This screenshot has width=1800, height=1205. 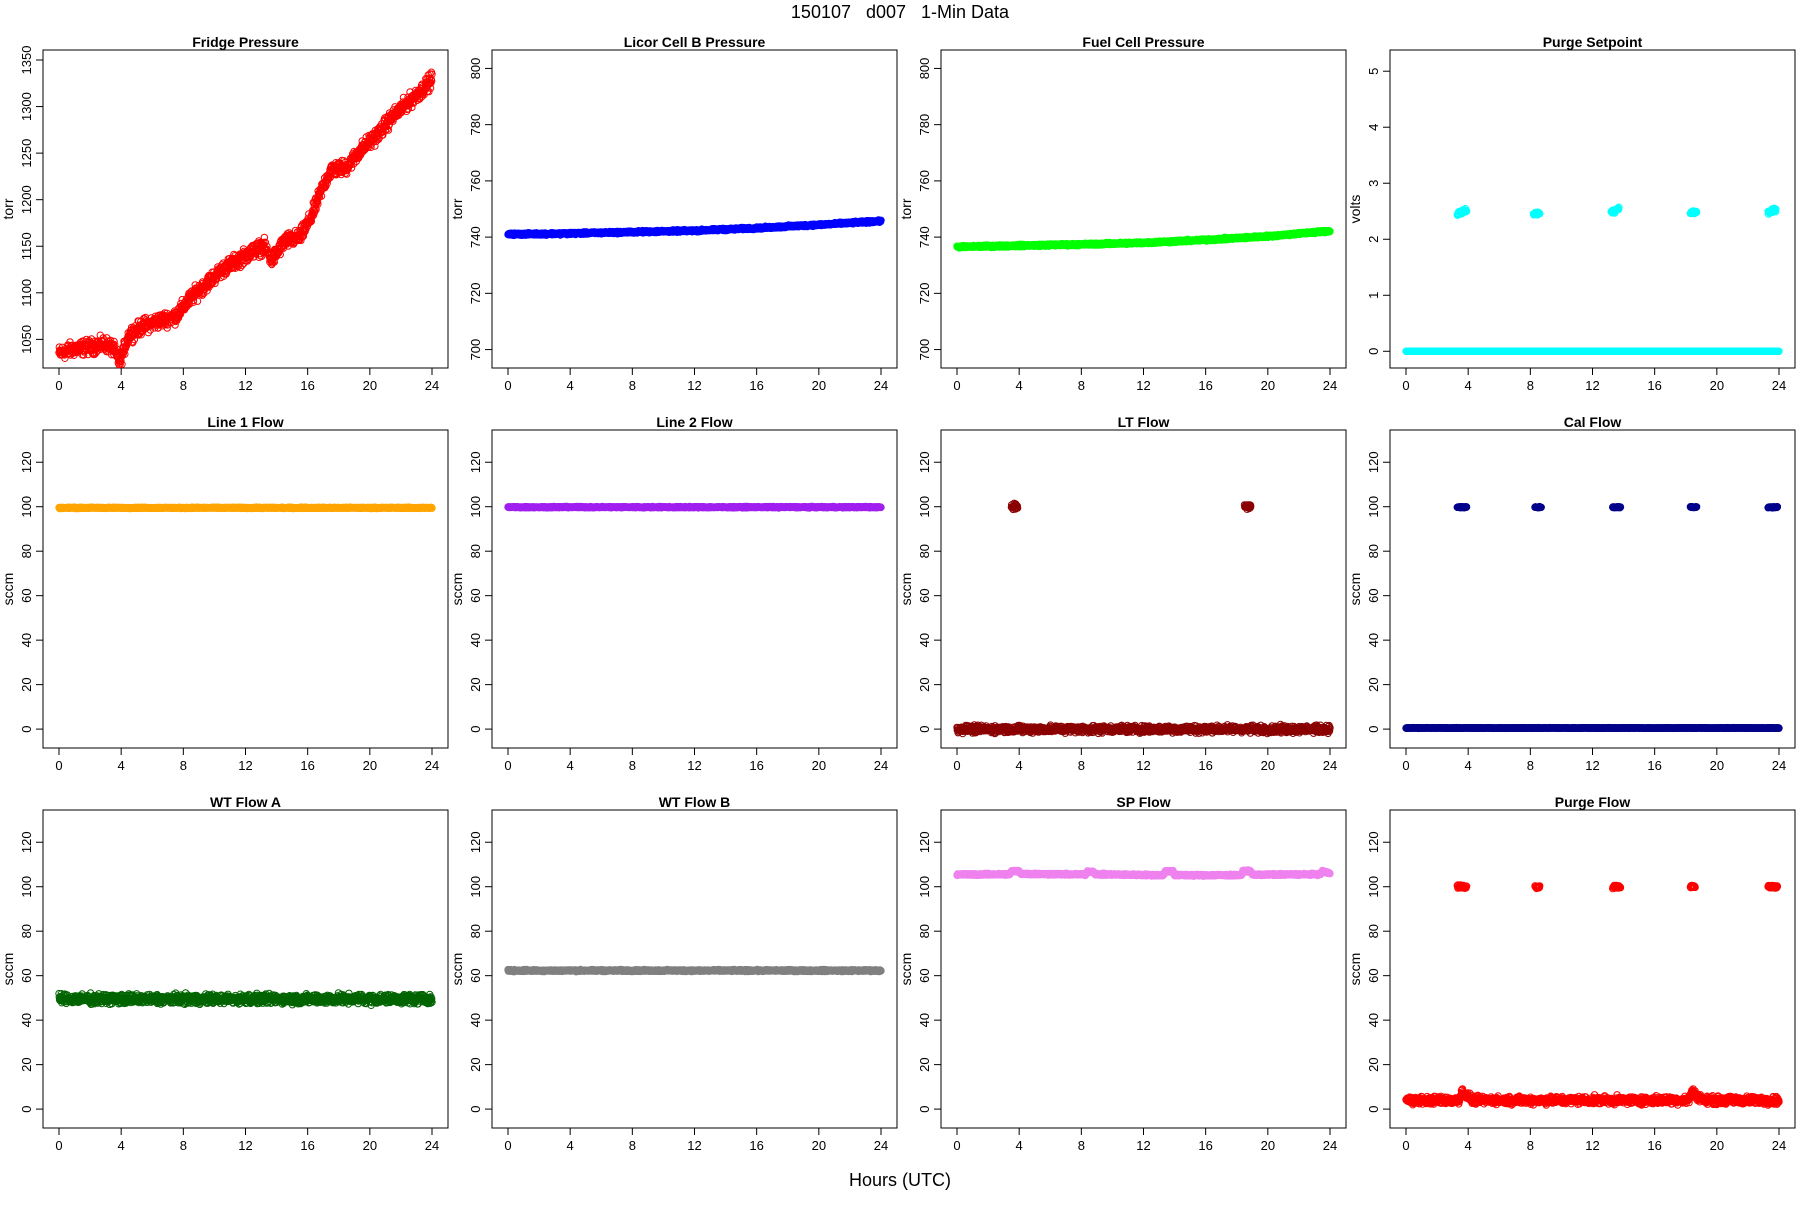 What do you see at coordinates (1373, 127) in the screenshot?
I see `y-tick-label: 4` at bounding box center [1373, 127].